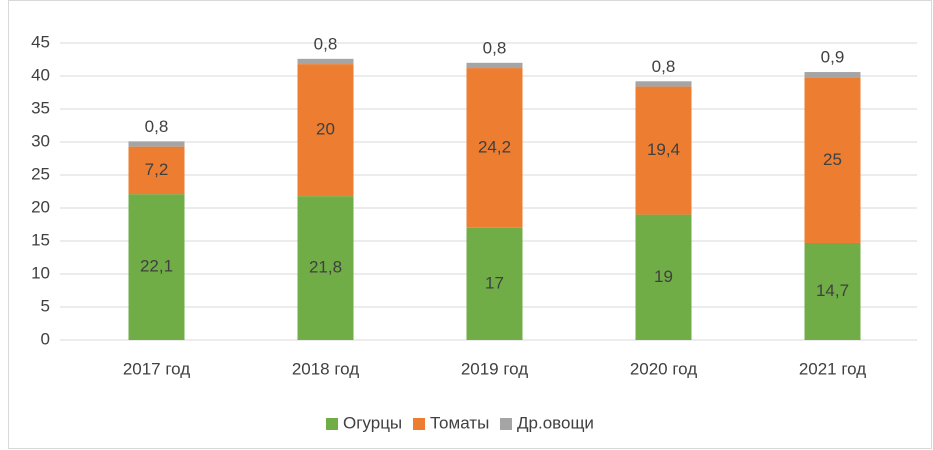 Image resolution: width=933 pixels, height=450 pixels. Describe the element at coordinates (45, 338) in the screenshot. I see `y-tick-label: 0` at that location.